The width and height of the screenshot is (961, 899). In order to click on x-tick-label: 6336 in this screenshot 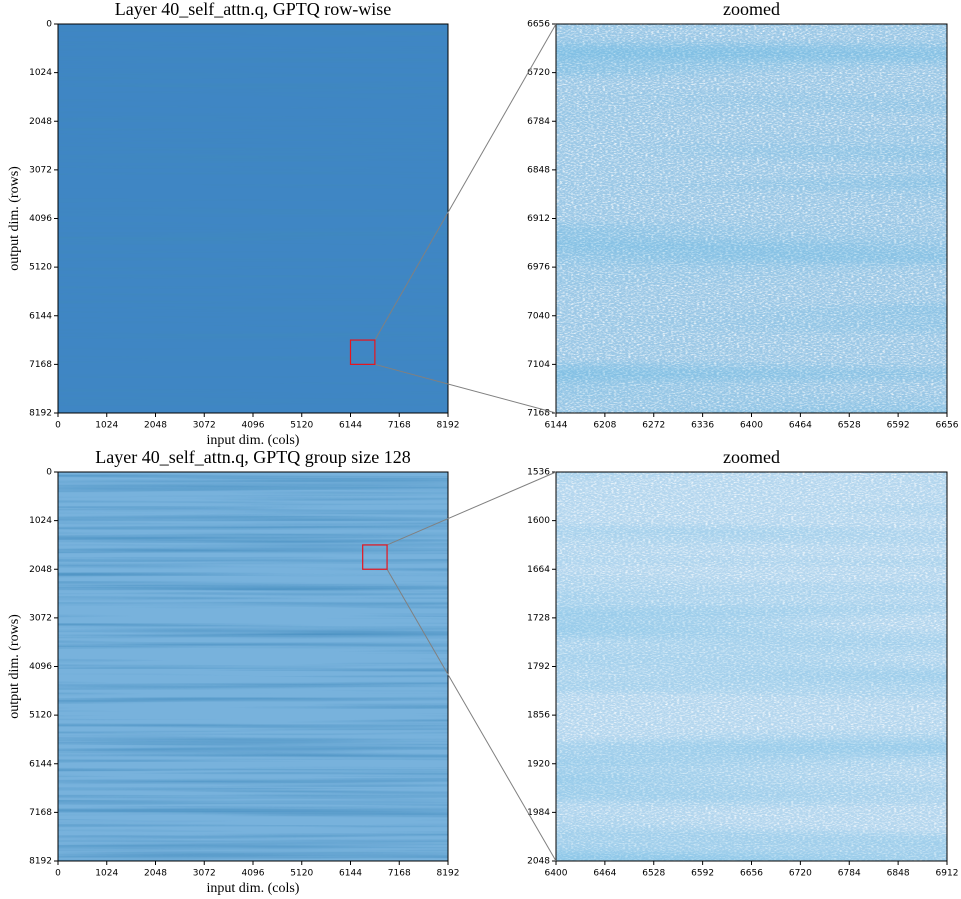, I will do `click(702, 426)`.